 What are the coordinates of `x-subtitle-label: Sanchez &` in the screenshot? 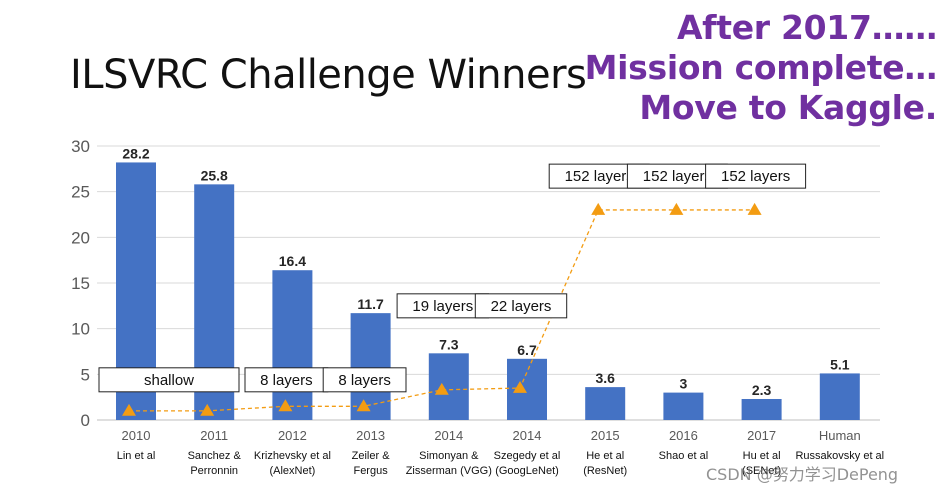 It's located at (215, 456).